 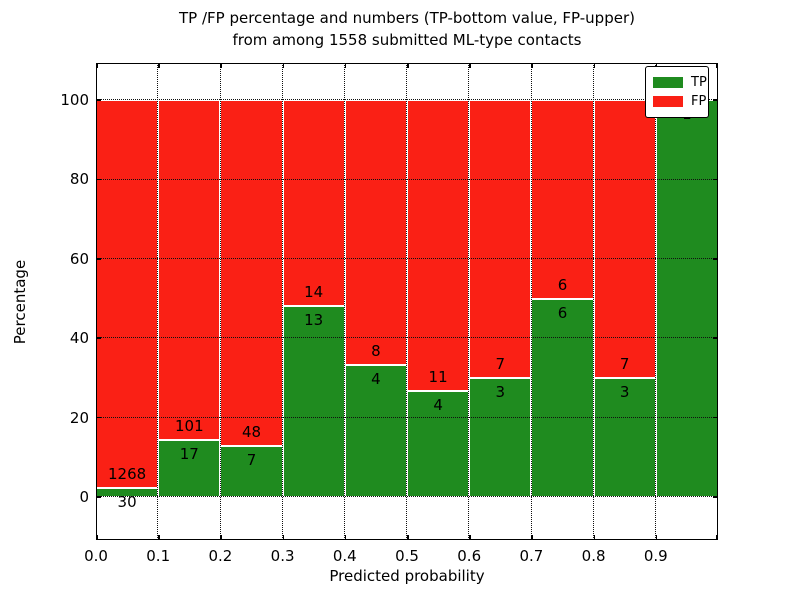 What do you see at coordinates (438, 377) in the screenshot?
I see `fp-count-label: 11` at bounding box center [438, 377].